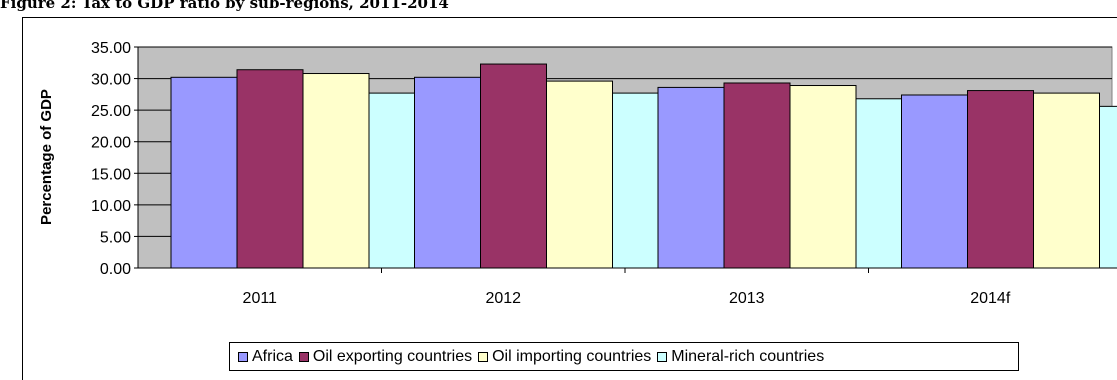  Describe the element at coordinates (115, 269) in the screenshot. I see `y-tick-label: 0.00` at that location.